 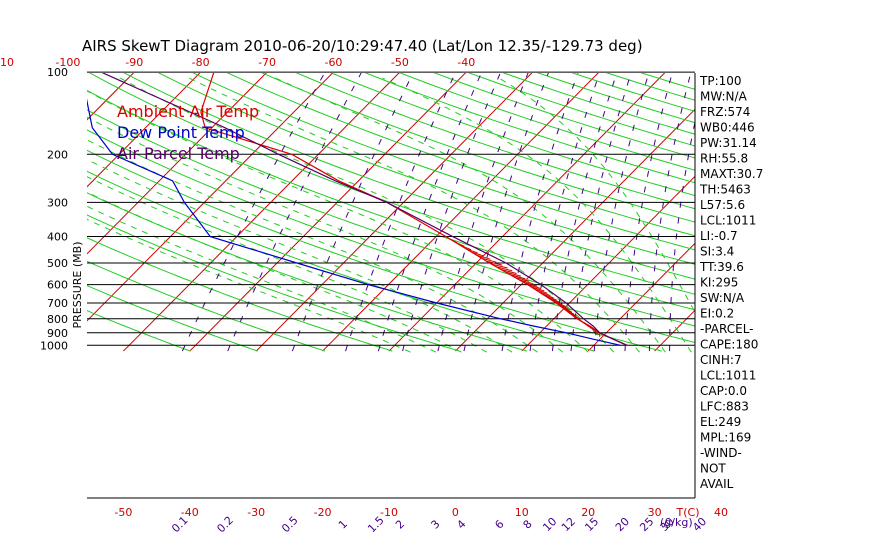 What do you see at coordinates (724, 159) in the screenshot?
I see `stability-index-item: RH:55.8` at bounding box center [724, 159].